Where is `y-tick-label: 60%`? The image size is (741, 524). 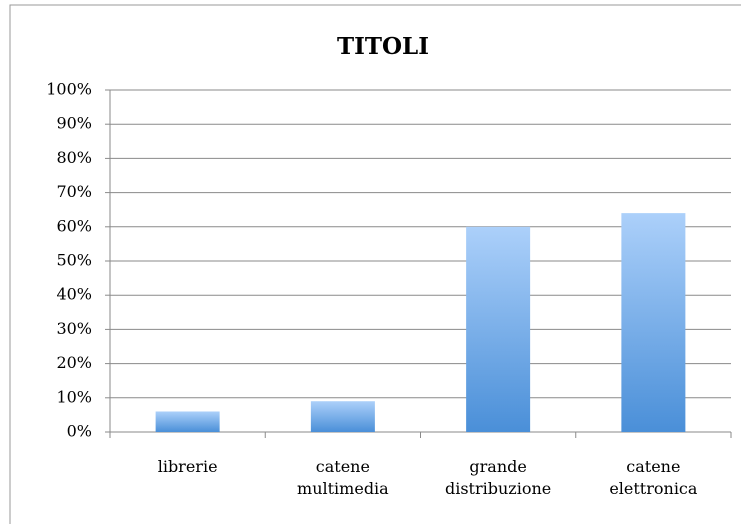
y-tick-label: 60% is located at coordinates (74, 225).